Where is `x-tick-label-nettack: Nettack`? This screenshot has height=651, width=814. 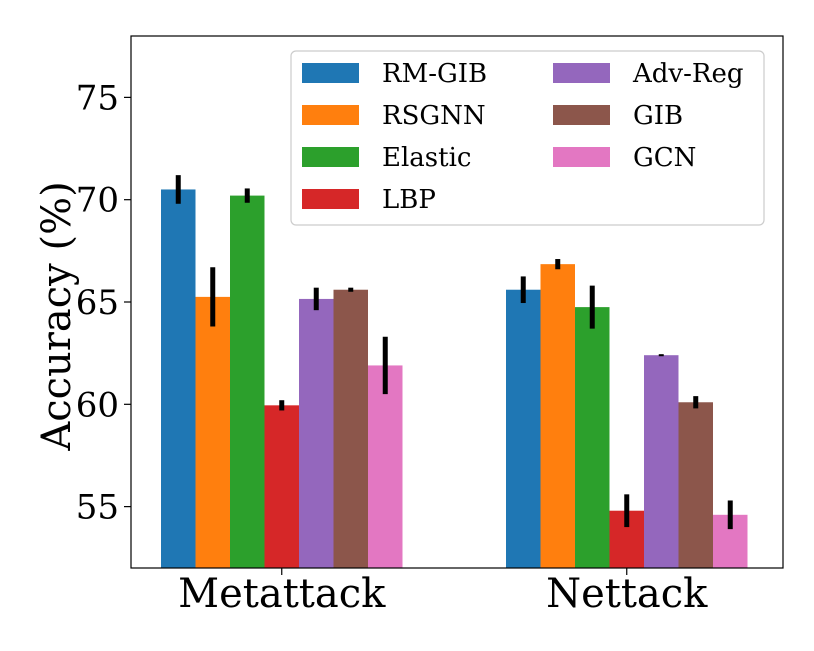
x-tick-label-nettack: Nettack is located at coordinates (627, 594).